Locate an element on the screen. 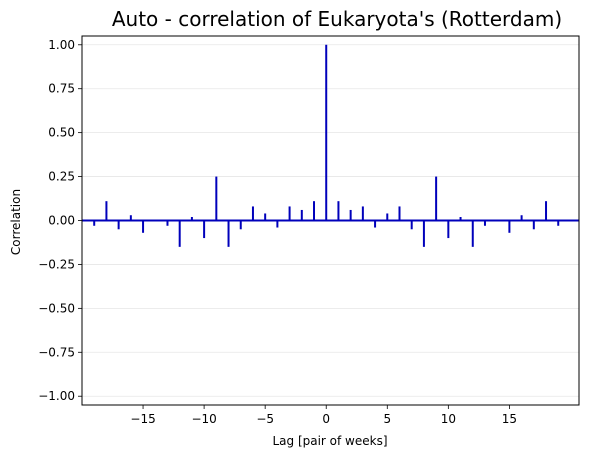 The image size is (605, 459). x-axis-label: Lag [pair of weeks] is located at coordinates (329, 441).